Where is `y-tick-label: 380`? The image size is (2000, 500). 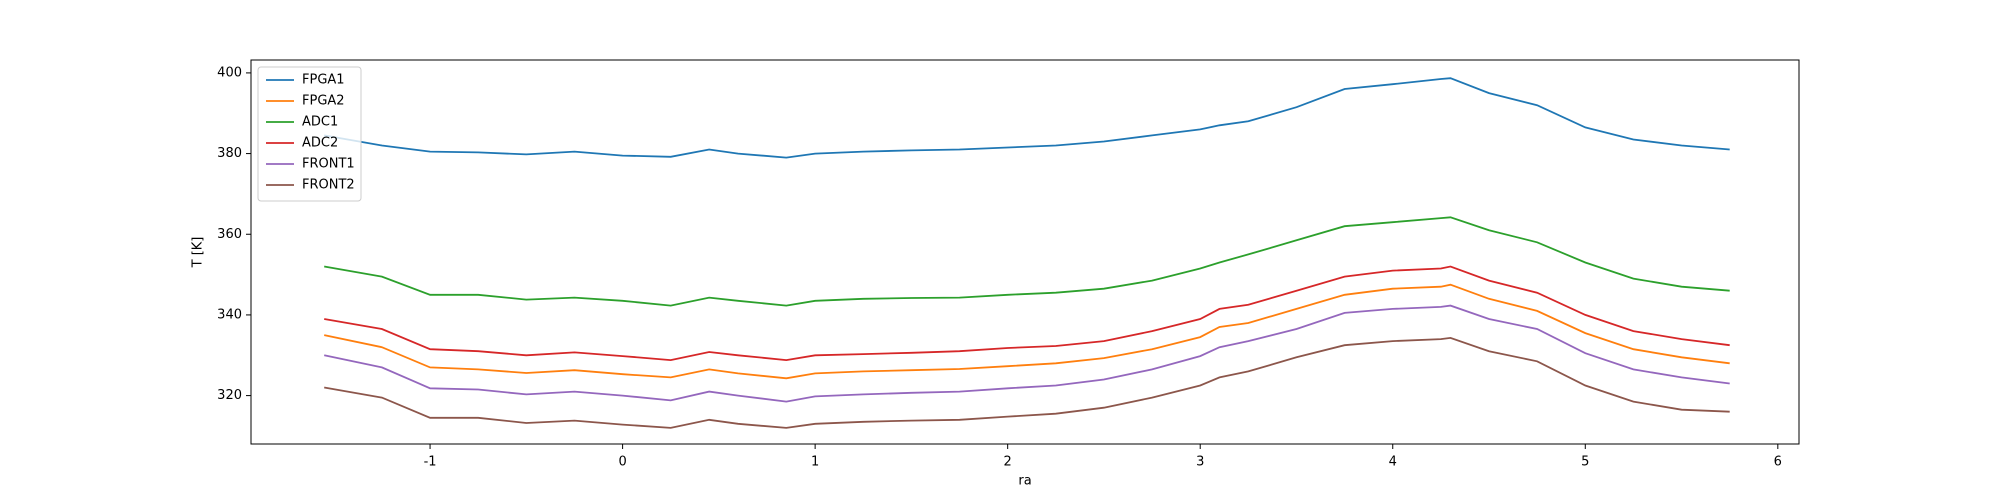 y-tick-label: 380 is located at coordinates (229, 153).